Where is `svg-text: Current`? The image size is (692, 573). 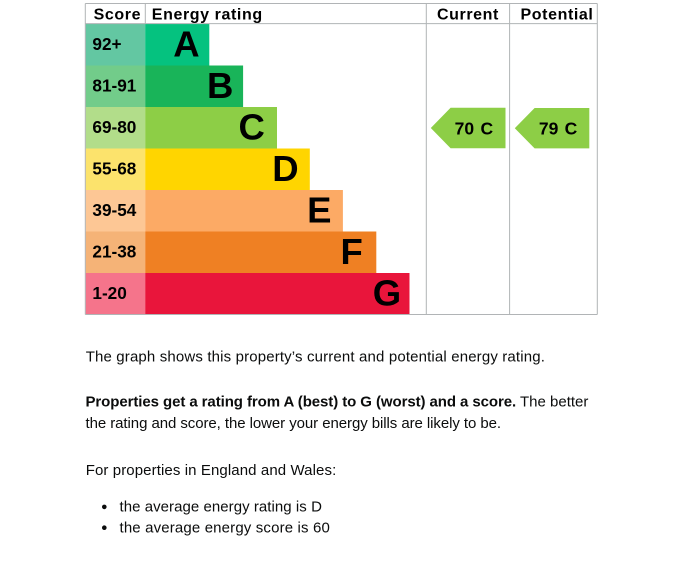 svg-text: Current is located at coordinates (468, 15).